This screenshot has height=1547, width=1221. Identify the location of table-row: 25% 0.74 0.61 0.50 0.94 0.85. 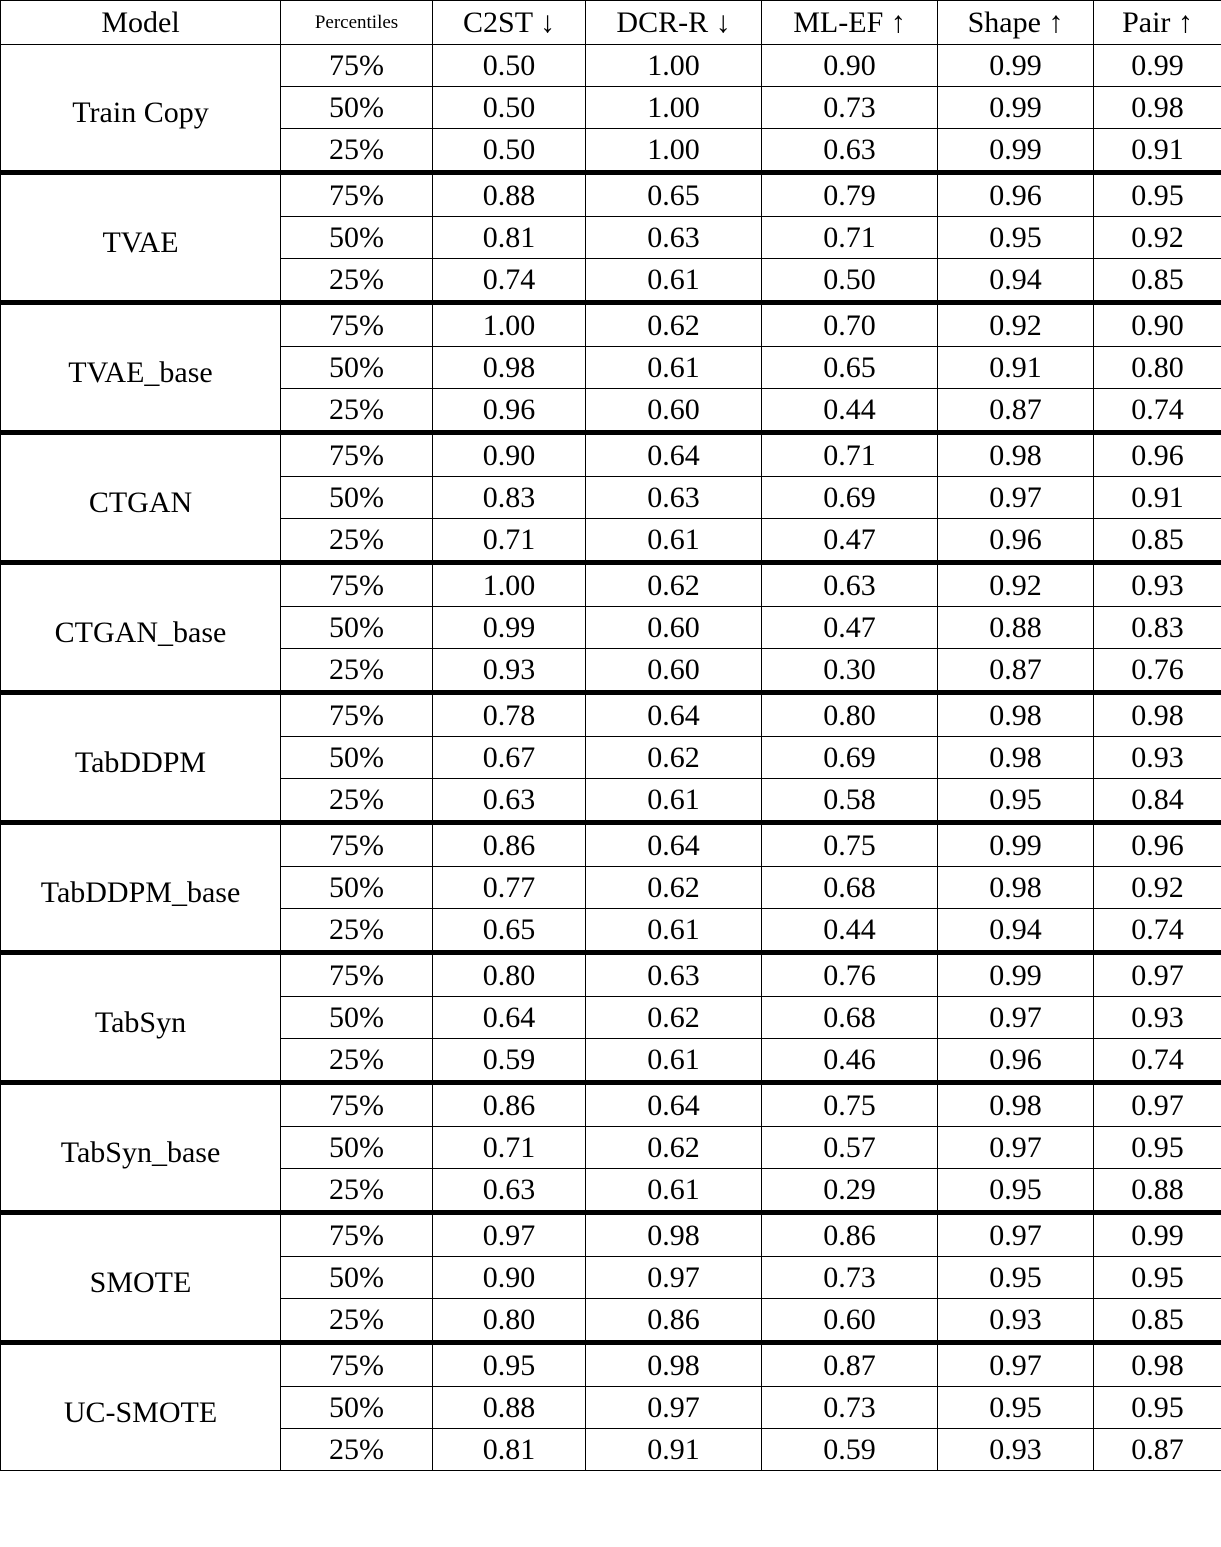
(611, 280).